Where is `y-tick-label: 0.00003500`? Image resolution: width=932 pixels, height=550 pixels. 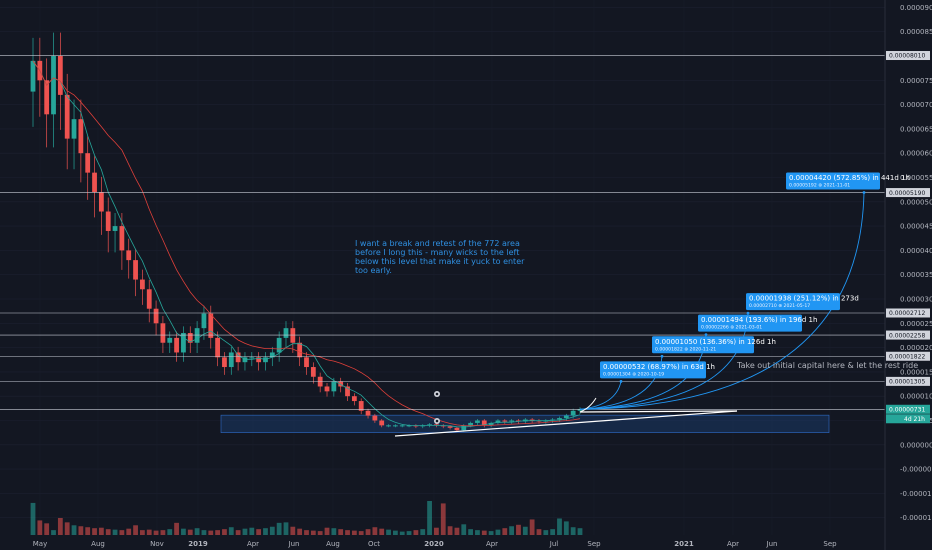 y-tick-label: 0.00003500 is located at coordinates (916, 275).